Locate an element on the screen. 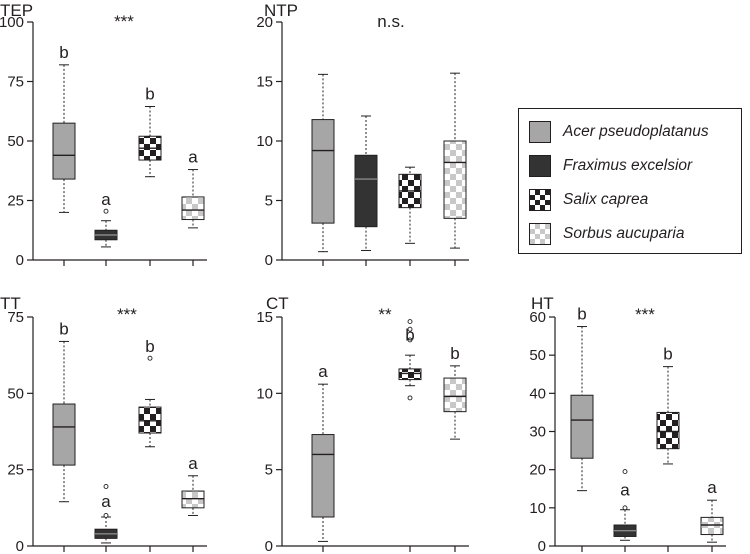 This screenshot has height=554, width=750. y-tick-label: 60 is located at coordinates (537, 317).